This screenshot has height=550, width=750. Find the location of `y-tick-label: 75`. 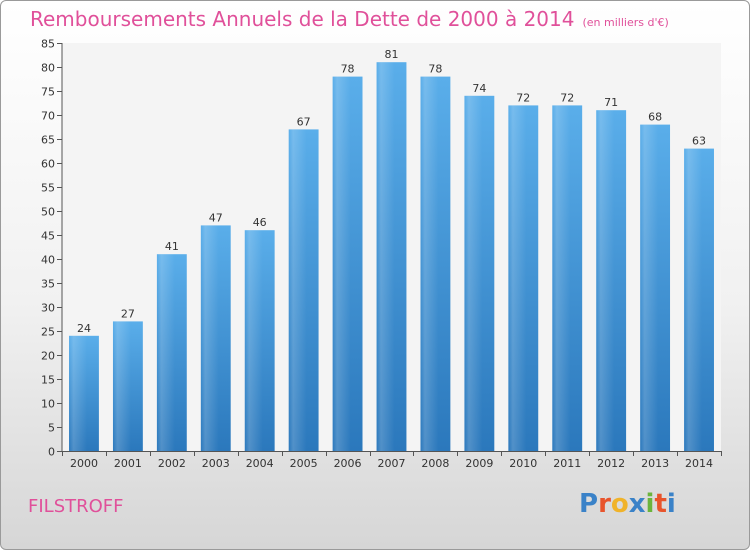

y-tick-label: 75 is located at coordinates (48, 92).